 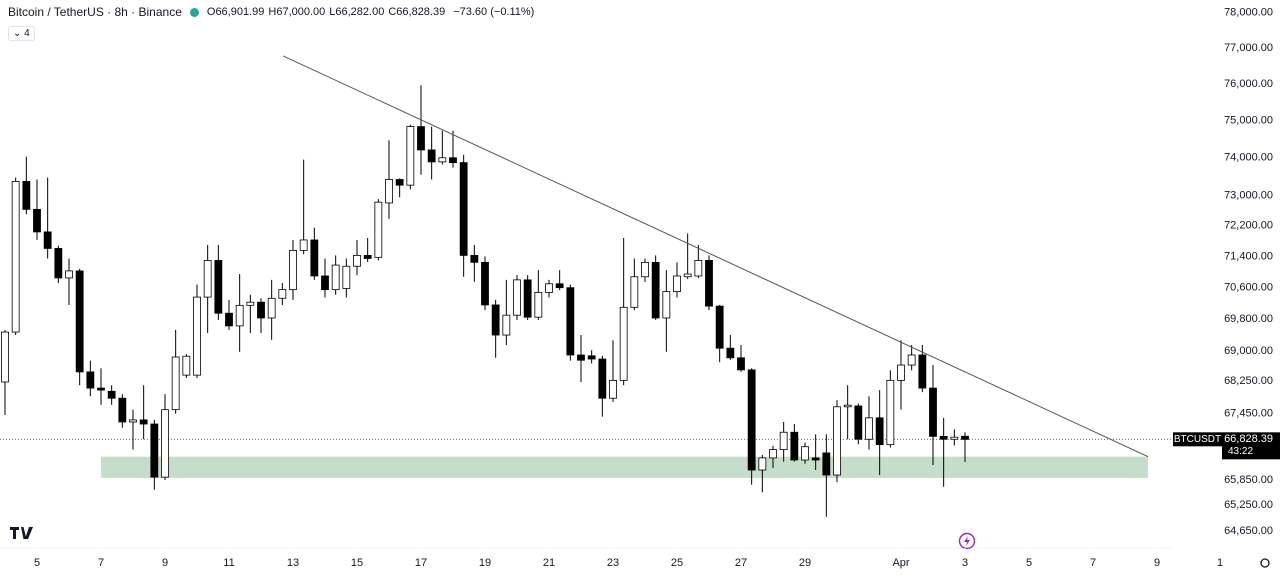 I want to click on x-tick-label: 23, so click(x=613, y=563).